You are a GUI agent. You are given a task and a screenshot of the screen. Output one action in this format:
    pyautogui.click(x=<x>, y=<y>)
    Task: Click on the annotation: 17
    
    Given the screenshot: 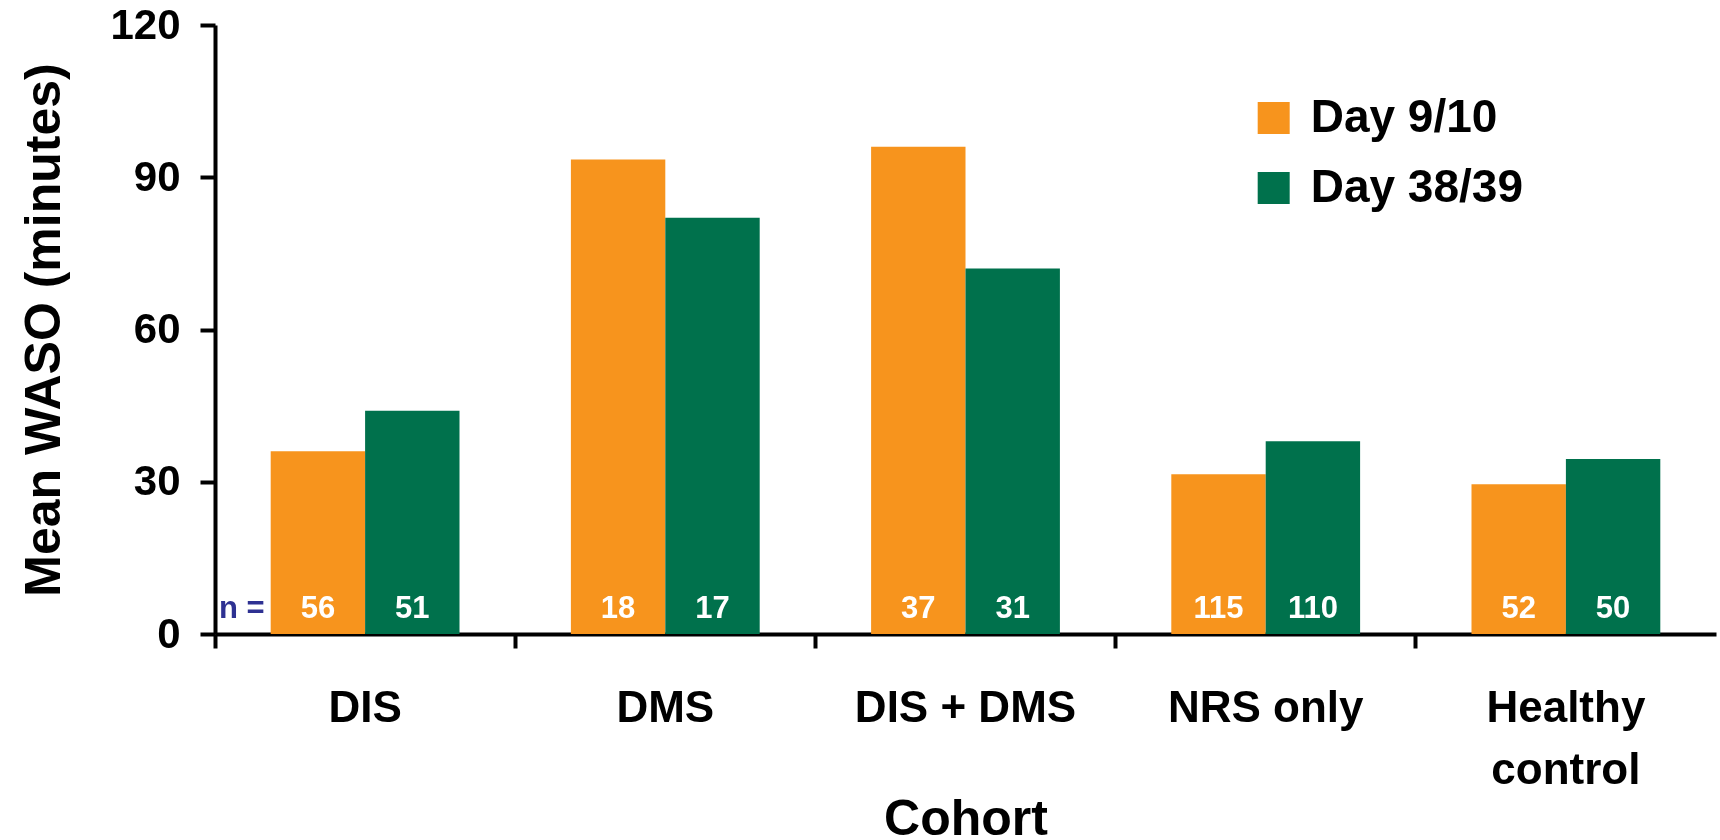 What is the action you would take?
    pyautogui.click(x=712, y=607)
    